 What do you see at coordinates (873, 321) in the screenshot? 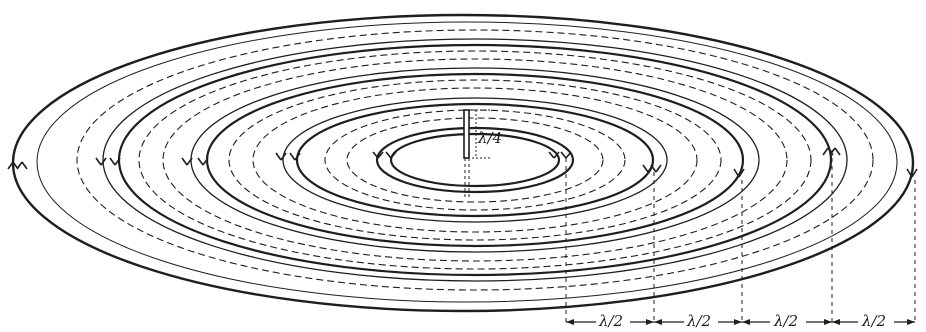
I see `half-wavelength-label-4: λ/2` at bounding box center [873, 321].